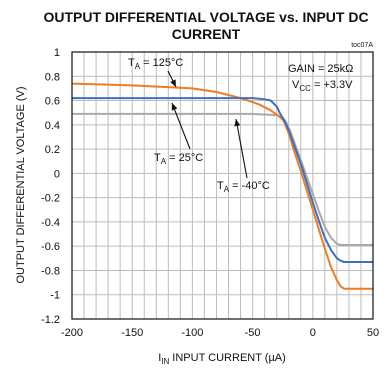 The width and height of the screenshot is (388, 369). I want to click on x-tick-label: -100, so click(192, 333).